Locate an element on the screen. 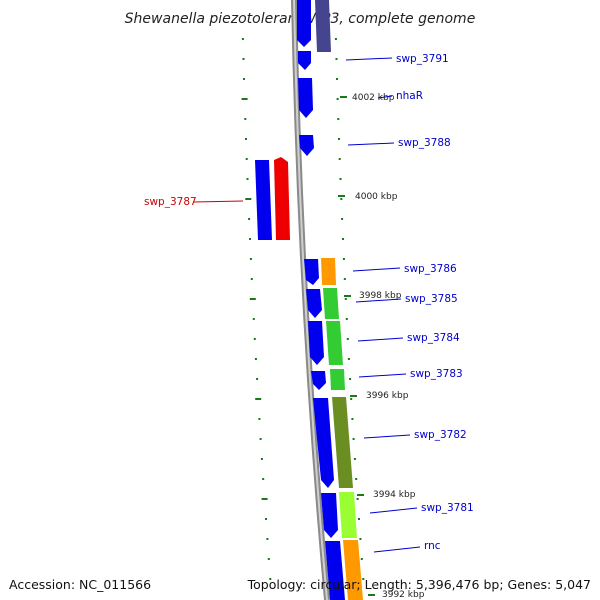 The image size is (600, 600). gene-label-swp_3783: swp_3783 is located at coordinates (436, 374).